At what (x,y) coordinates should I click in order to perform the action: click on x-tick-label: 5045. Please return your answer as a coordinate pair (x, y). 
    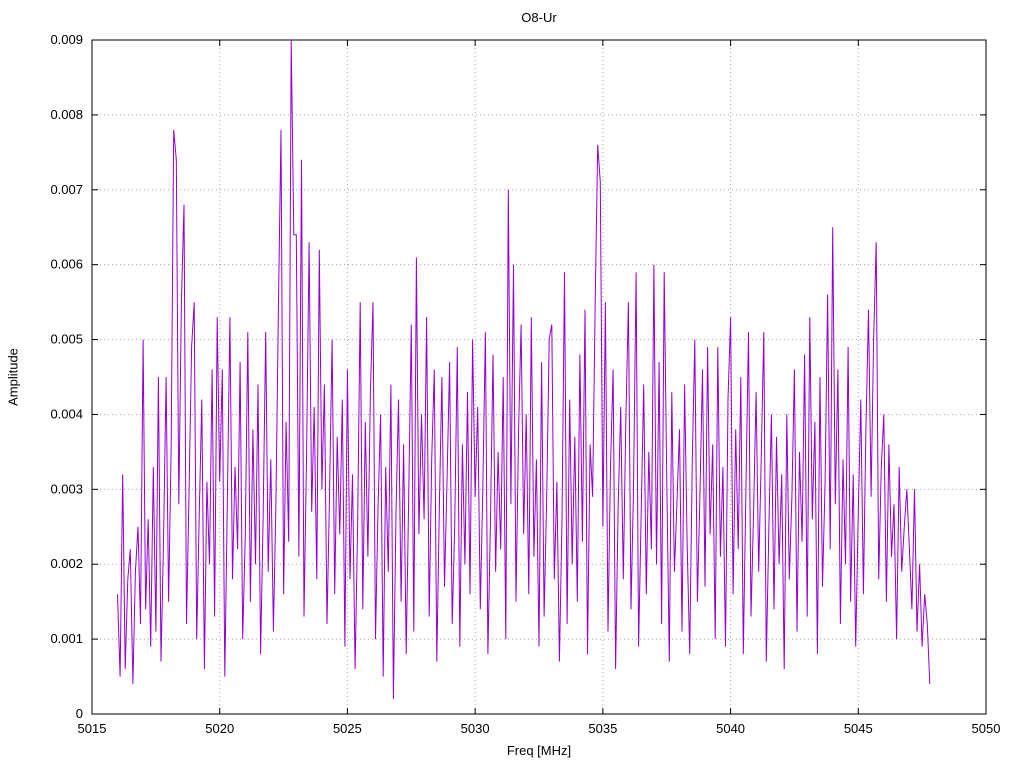
    Looking at the image, I should click on (858, 728).